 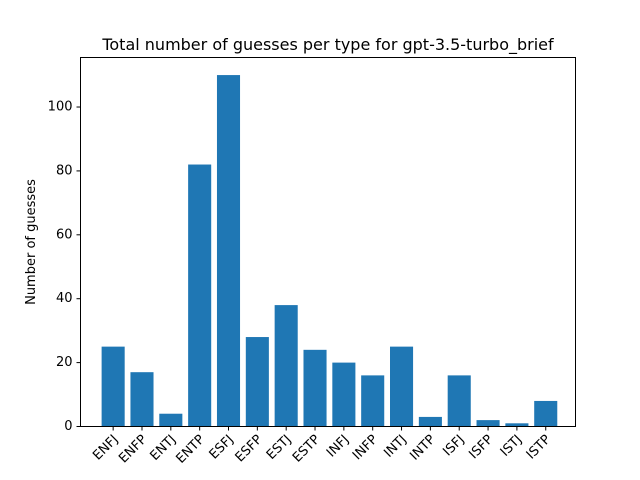 What do you see at coordinates (422, 447) in the screenshot?
I see `x-tick-label-intp: INTP` at bounding box center [422, 447].